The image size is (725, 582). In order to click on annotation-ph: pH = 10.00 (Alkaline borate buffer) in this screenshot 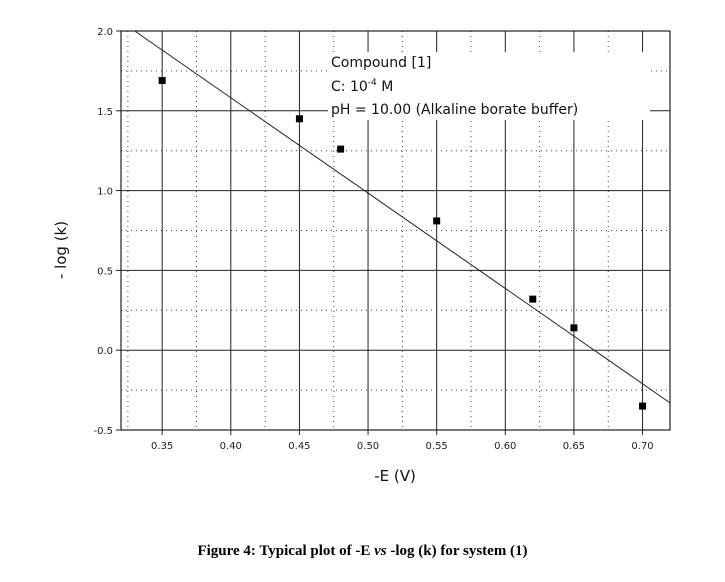, I will do `click(454, 110)`.